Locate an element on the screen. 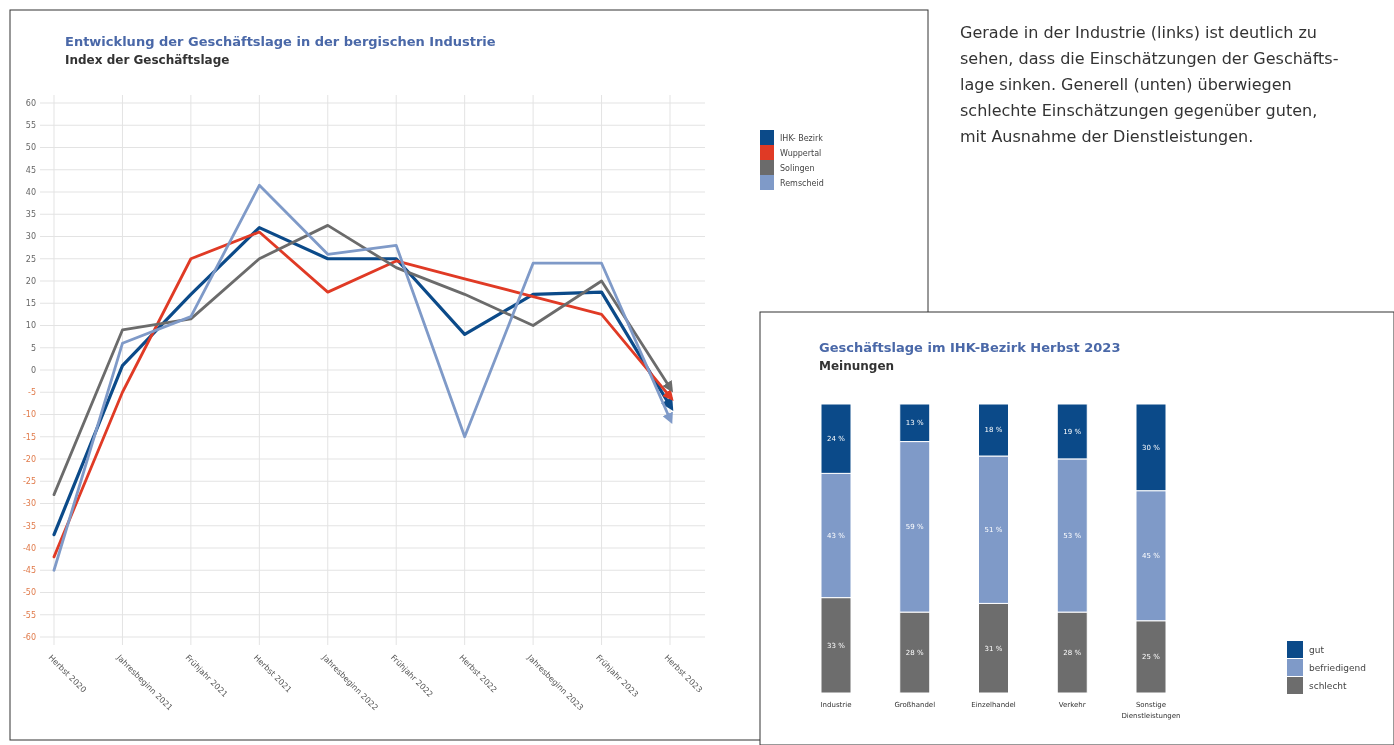 This screenshot has width=1394, height=745. y-tick-label: 60 is located at coordinates (30, 103).